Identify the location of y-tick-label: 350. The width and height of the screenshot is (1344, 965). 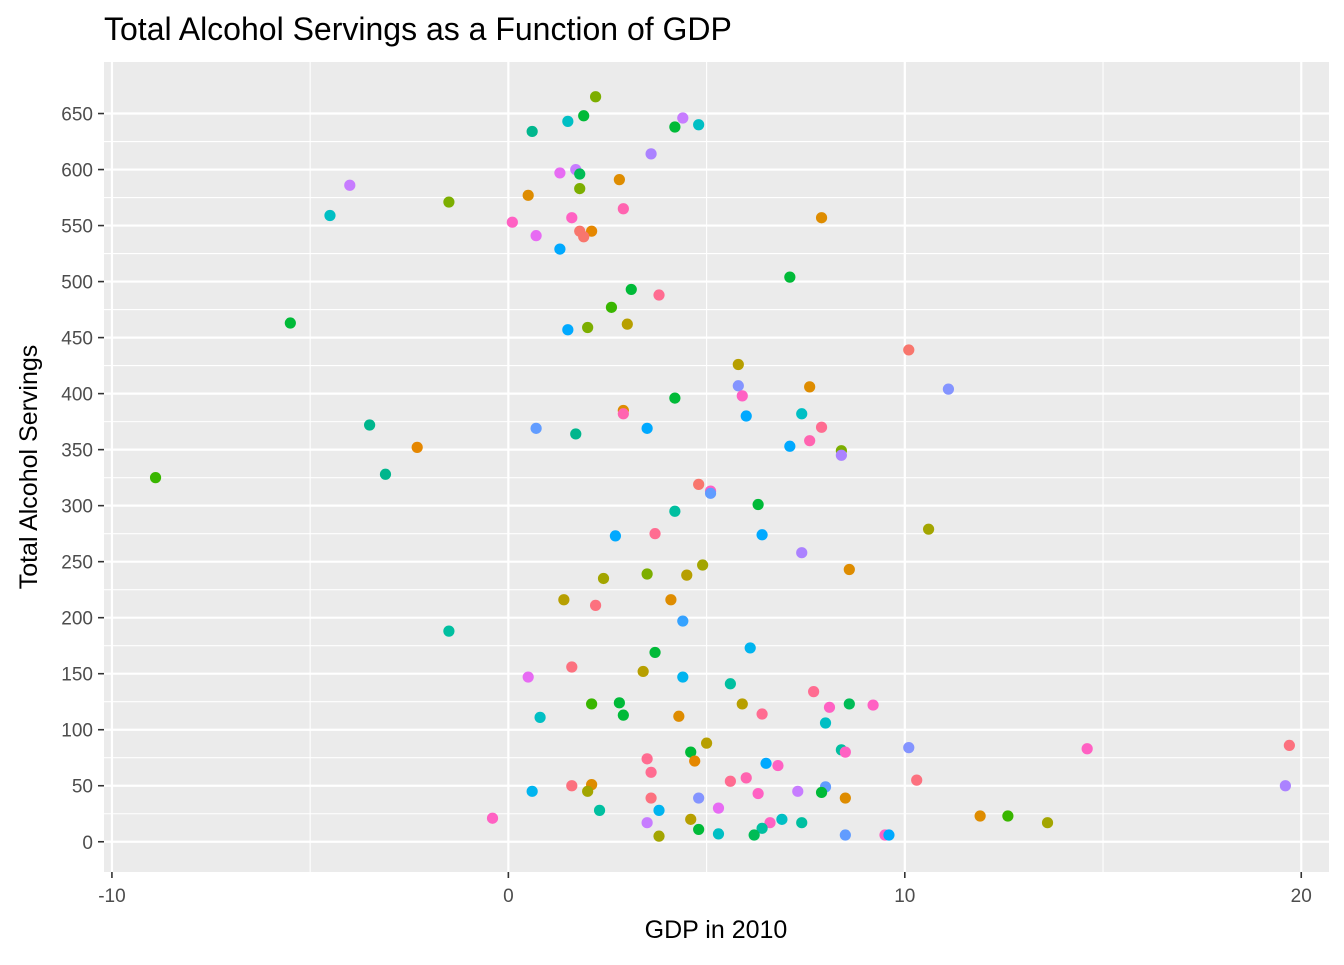
(77, 451).